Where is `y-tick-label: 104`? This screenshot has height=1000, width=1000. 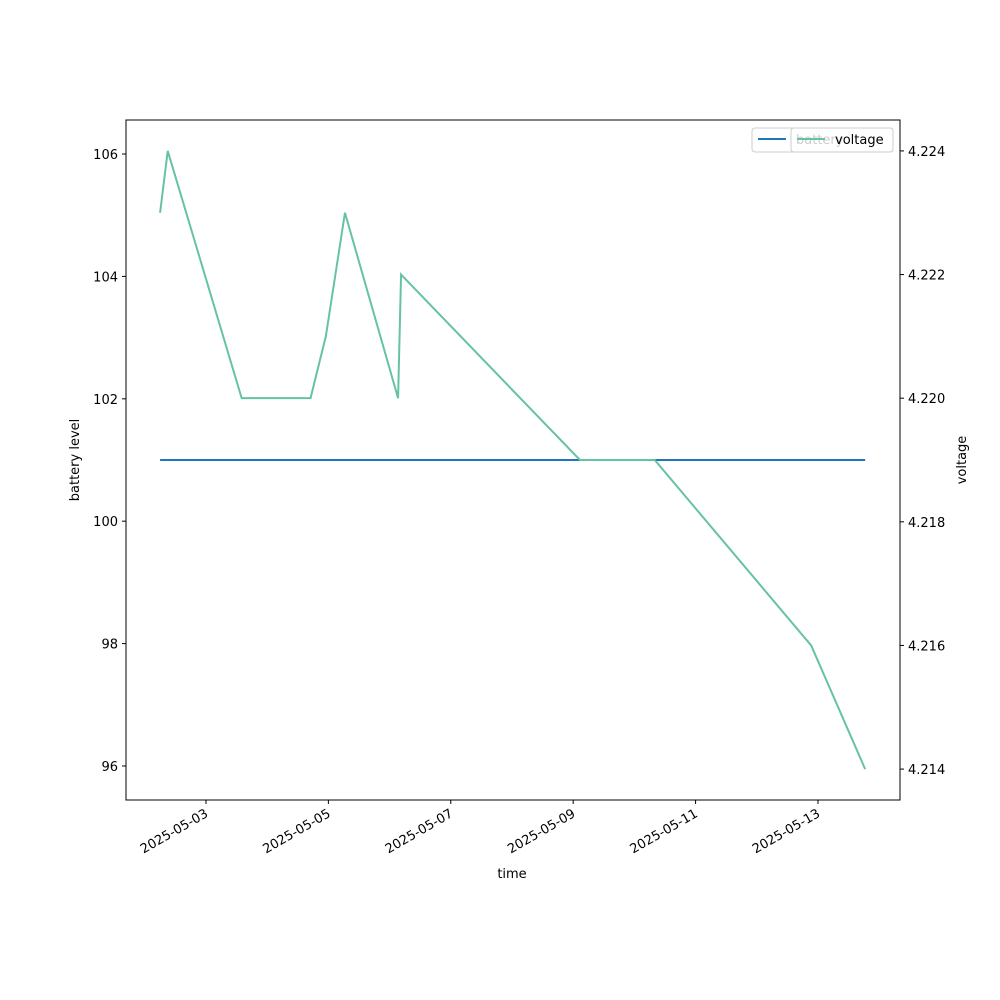 y-tick-label: 104 is located at coordinates (105, 277).